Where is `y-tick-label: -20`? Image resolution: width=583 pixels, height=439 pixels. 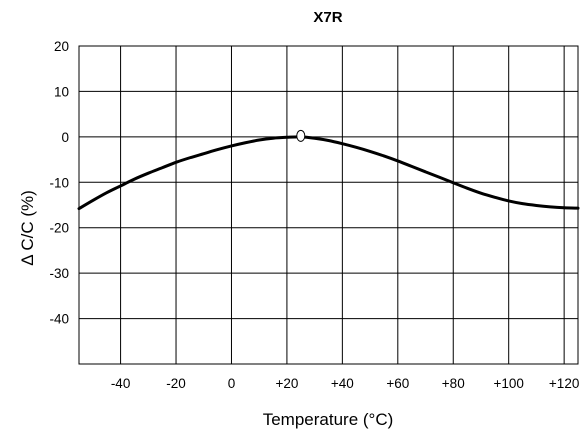
y-tick-label: -20 is located at coordinates (59, 228).